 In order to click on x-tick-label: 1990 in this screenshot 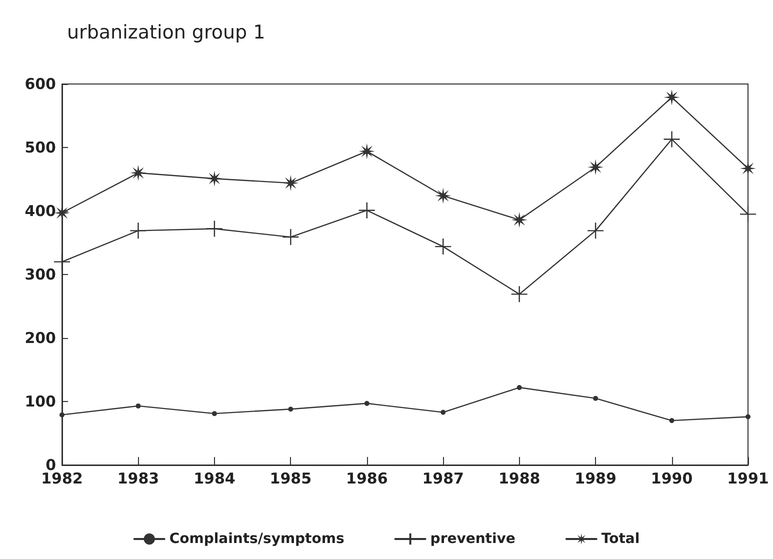, I will do `click(671, 479)`.